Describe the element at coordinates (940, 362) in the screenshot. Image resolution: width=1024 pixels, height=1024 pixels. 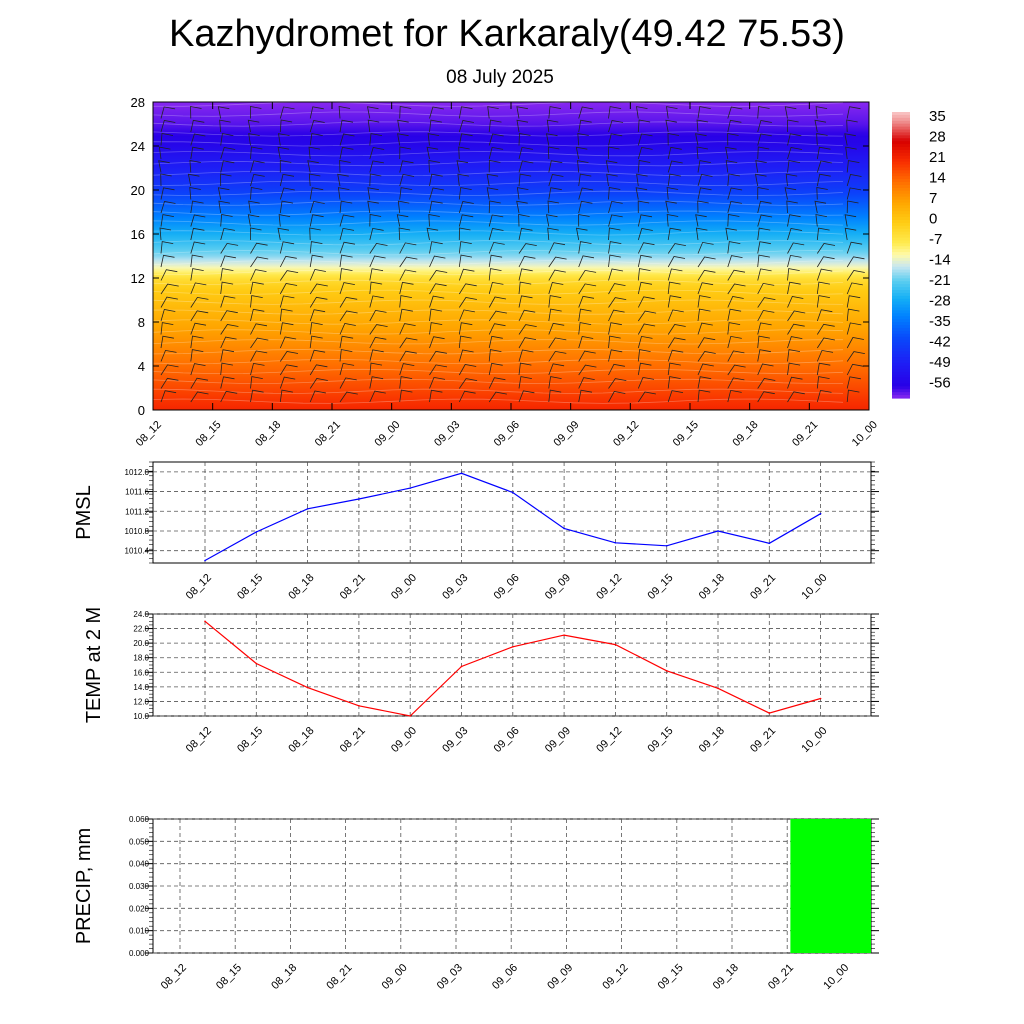
I see `colorbar-label: -49` at that location.